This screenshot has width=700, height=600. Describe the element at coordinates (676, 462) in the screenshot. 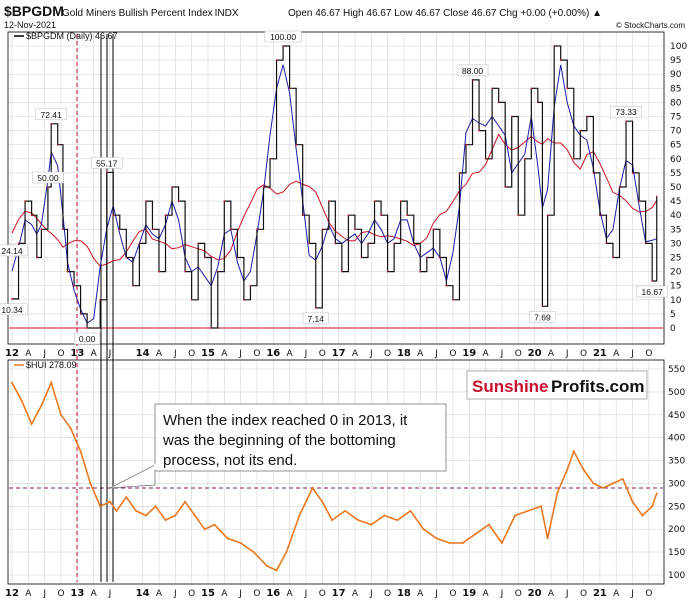

I see `y-tick-label: 350` at that location.